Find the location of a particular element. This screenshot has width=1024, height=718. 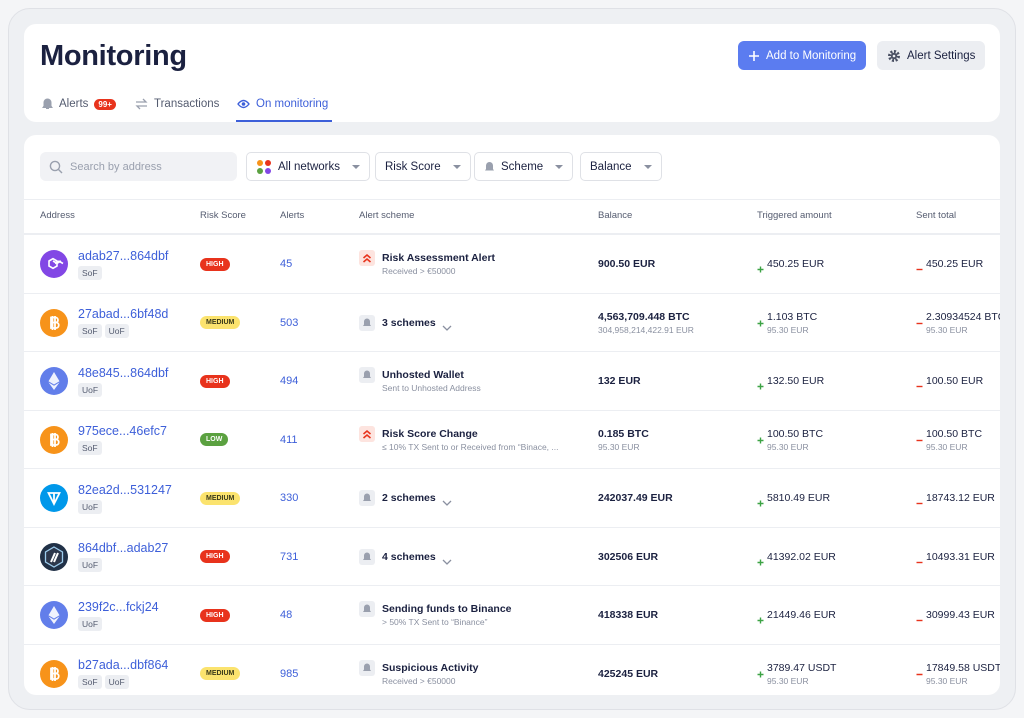

sent-sub: 95.30 EUR is located at coordinates (947, 329).